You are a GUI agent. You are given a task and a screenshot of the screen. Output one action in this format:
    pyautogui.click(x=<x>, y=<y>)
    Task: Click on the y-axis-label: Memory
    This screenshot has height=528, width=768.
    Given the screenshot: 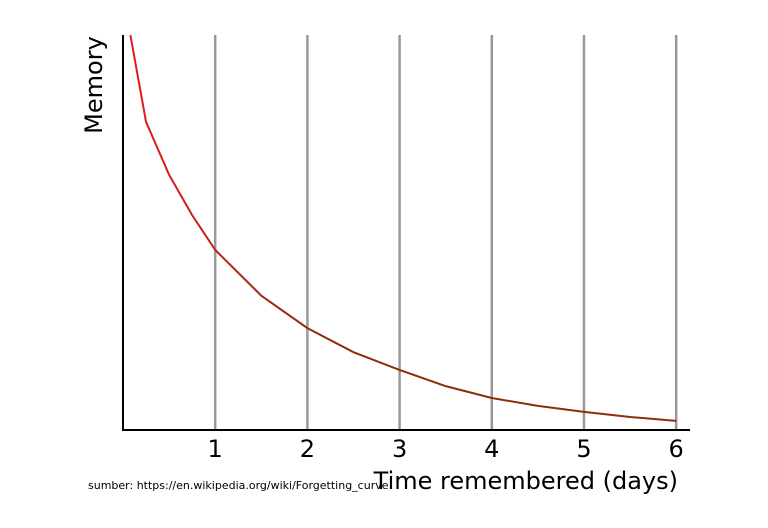 What is the action you would take?
    pyautogui.click(x=94, y=85)
    